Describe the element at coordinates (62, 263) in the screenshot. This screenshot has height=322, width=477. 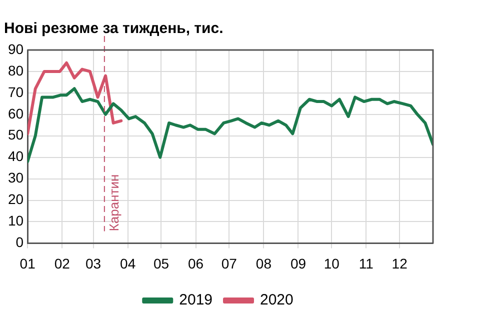
I see `x-tick-label: 02` at that location.